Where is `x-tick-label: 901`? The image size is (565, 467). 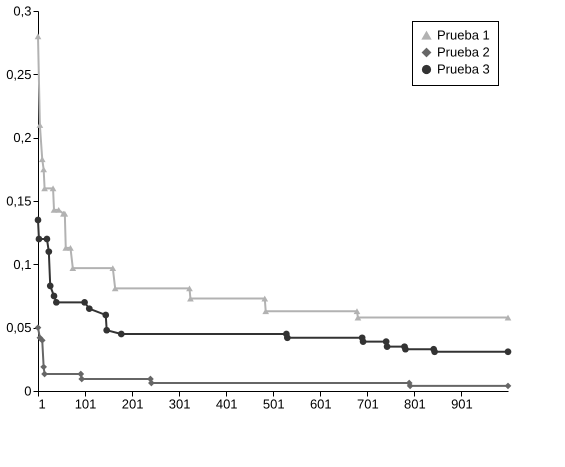 x-tick-label: 901 is located at coordinates (462, 404).